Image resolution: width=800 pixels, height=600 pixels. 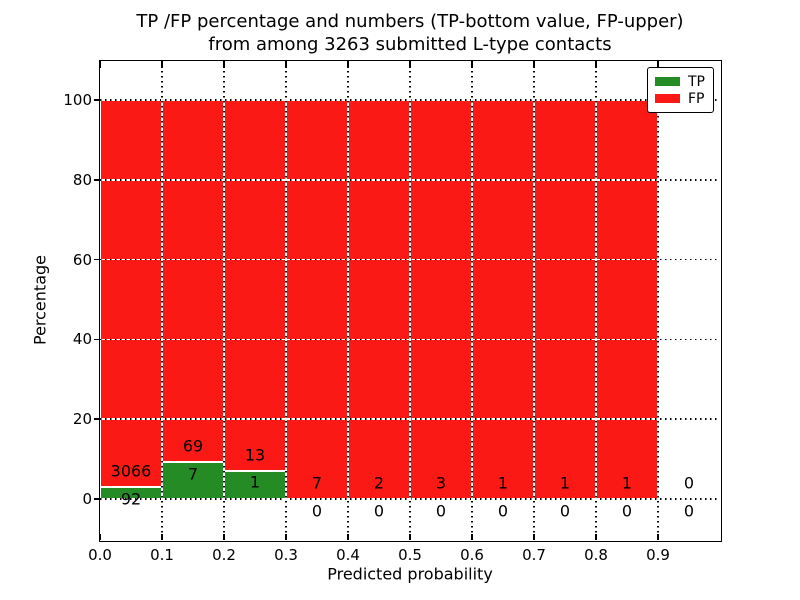 What do you see at coordinates (596, 555) in the screenshot?
I see `x-tick-label: 0.8` at bounding box center [596, 555].